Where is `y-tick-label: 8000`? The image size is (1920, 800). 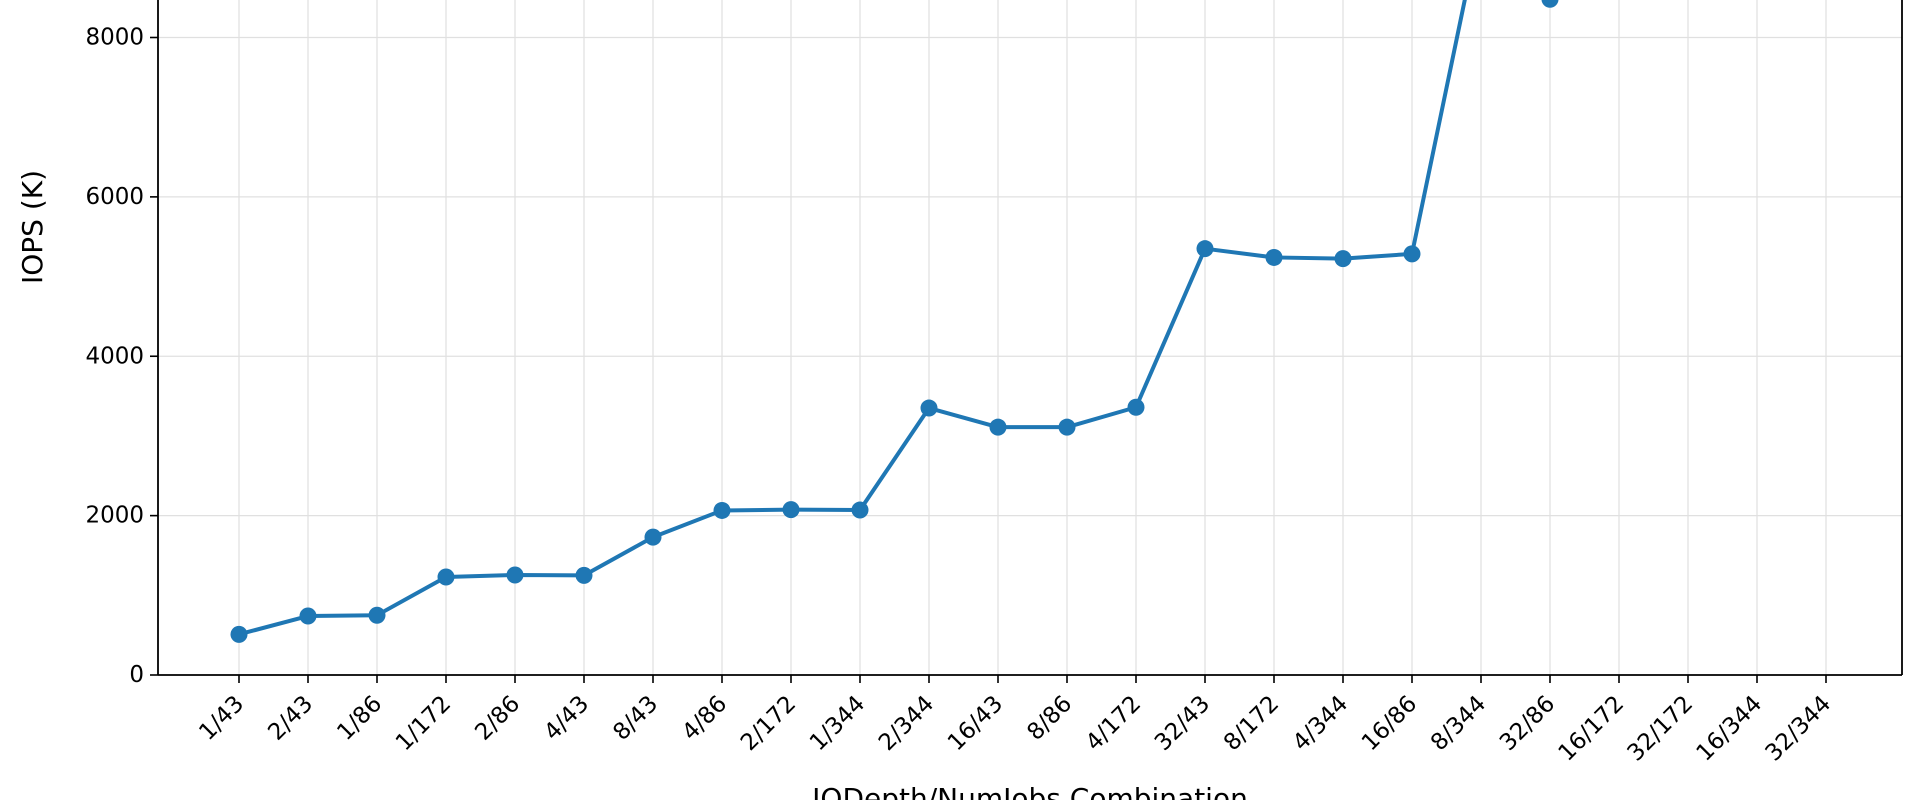
y-tick-label: 8000 is located at coordinates (114, 38).